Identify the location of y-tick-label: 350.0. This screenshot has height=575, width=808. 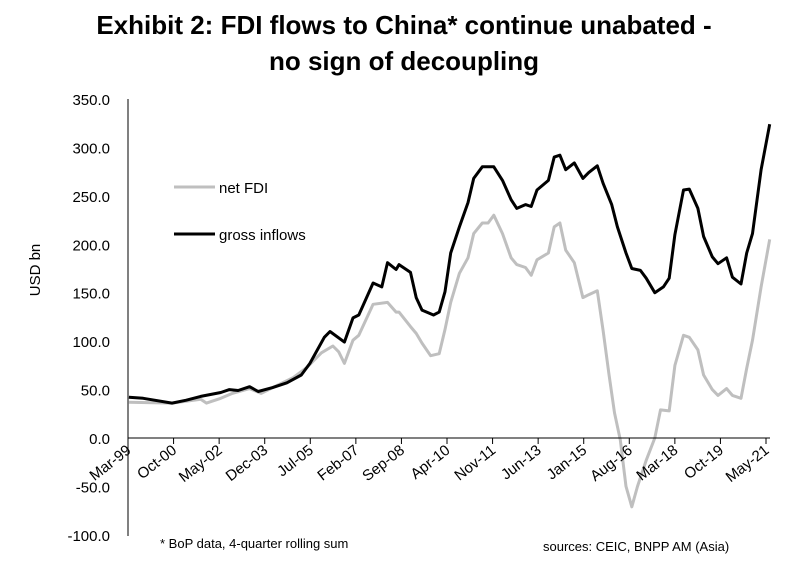
(91, 100).